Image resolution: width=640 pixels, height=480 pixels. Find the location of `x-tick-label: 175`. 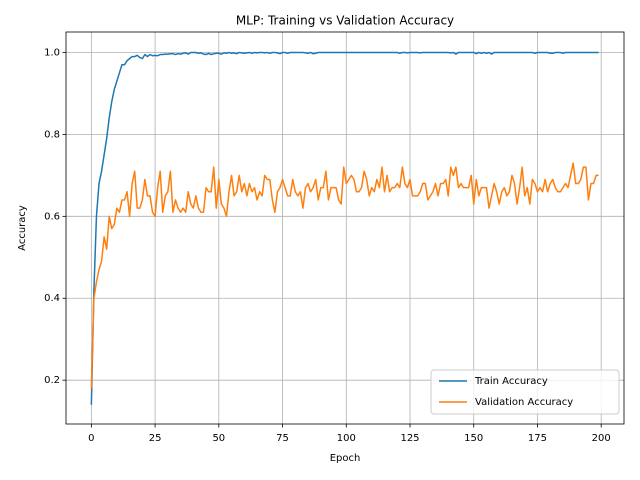

x-tick-label: 175 is located at coordinates (537, 438).